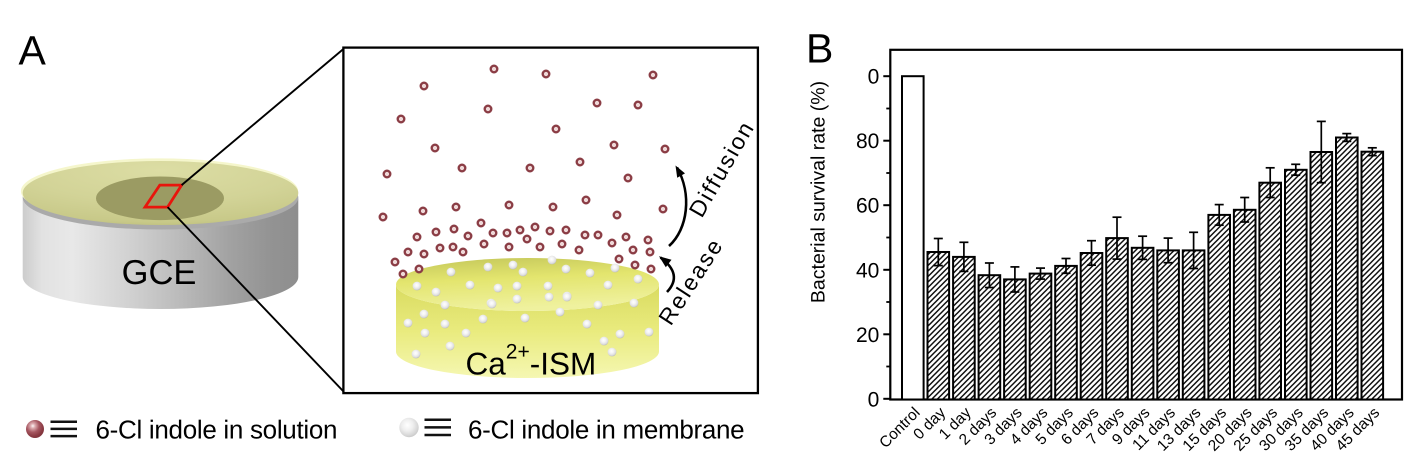 Image resolution: width=1419 pixels, height=471 pixels. Describe the element at coordinates (217, 430) in the screenshot. I see `svg-text: 6-Cl indole in solution` at that location.